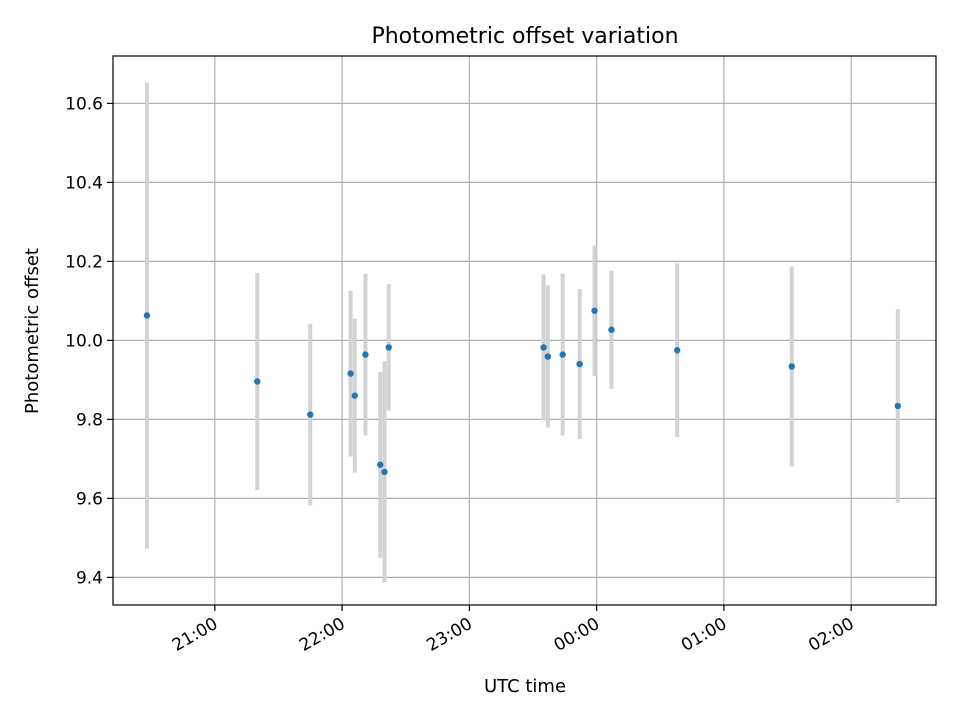 Image resolution: width=960 pixels, height=720 pixels. I want to click on y-axis-label: Photometric offset, so click(32, 331).